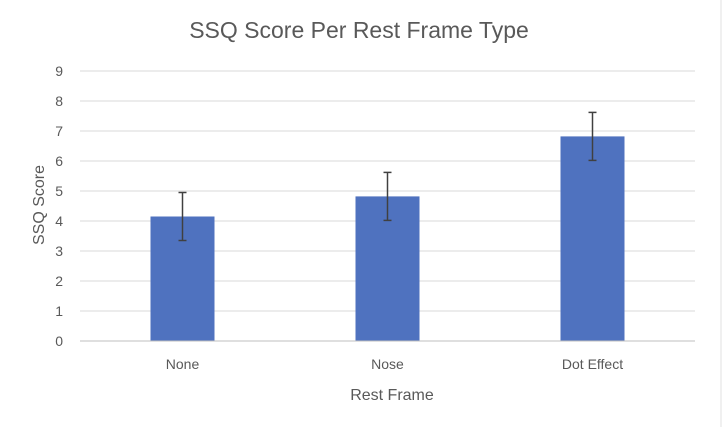  I want to click on y-tick-label: 4, so click(59, 221).